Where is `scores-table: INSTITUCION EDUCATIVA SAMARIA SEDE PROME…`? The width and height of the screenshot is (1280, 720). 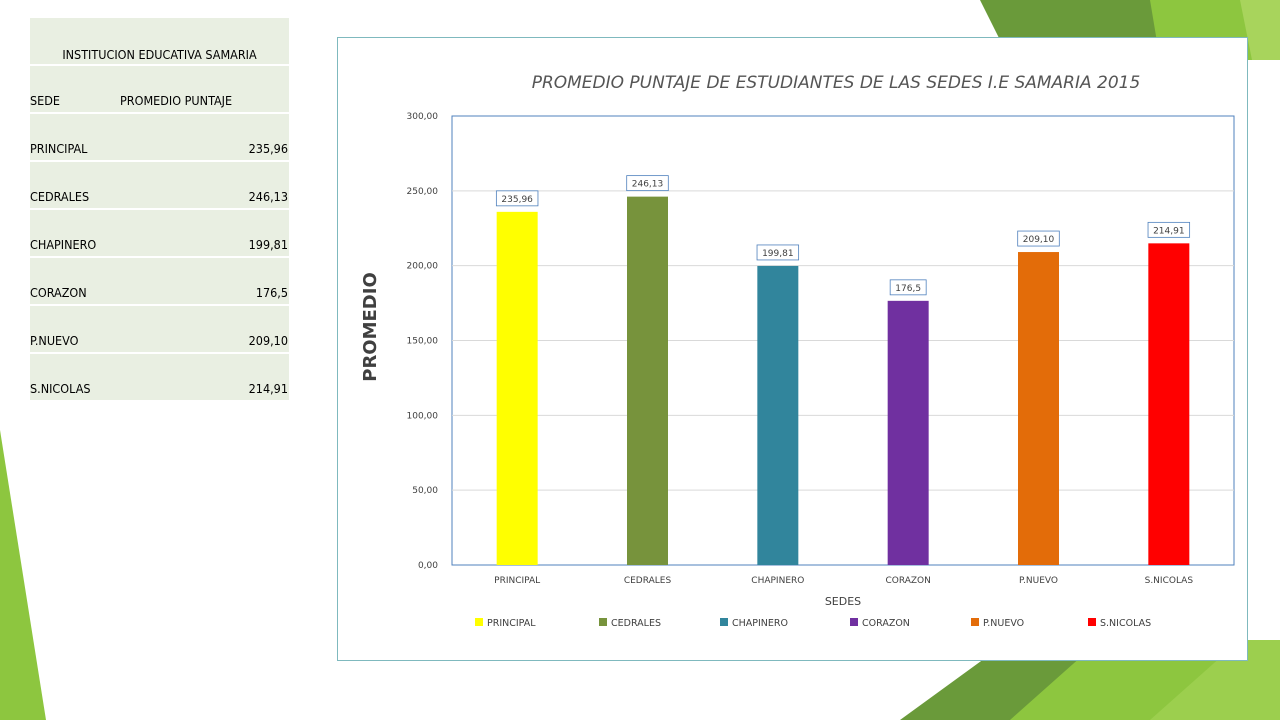
scores-table: INSTITUCION EDUCATIVA SAMARIA SEDE PROME… is located at coordinates (159, 210).